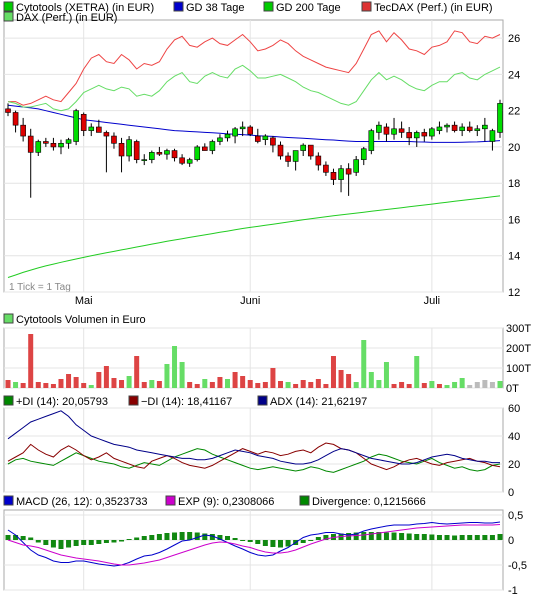 This screenshot has width=545, height=613. Describe the element at coordinates (81, 320) in the screenshot. I see `legend-label-volume: Cytotools Volumen in Euro` at that location.